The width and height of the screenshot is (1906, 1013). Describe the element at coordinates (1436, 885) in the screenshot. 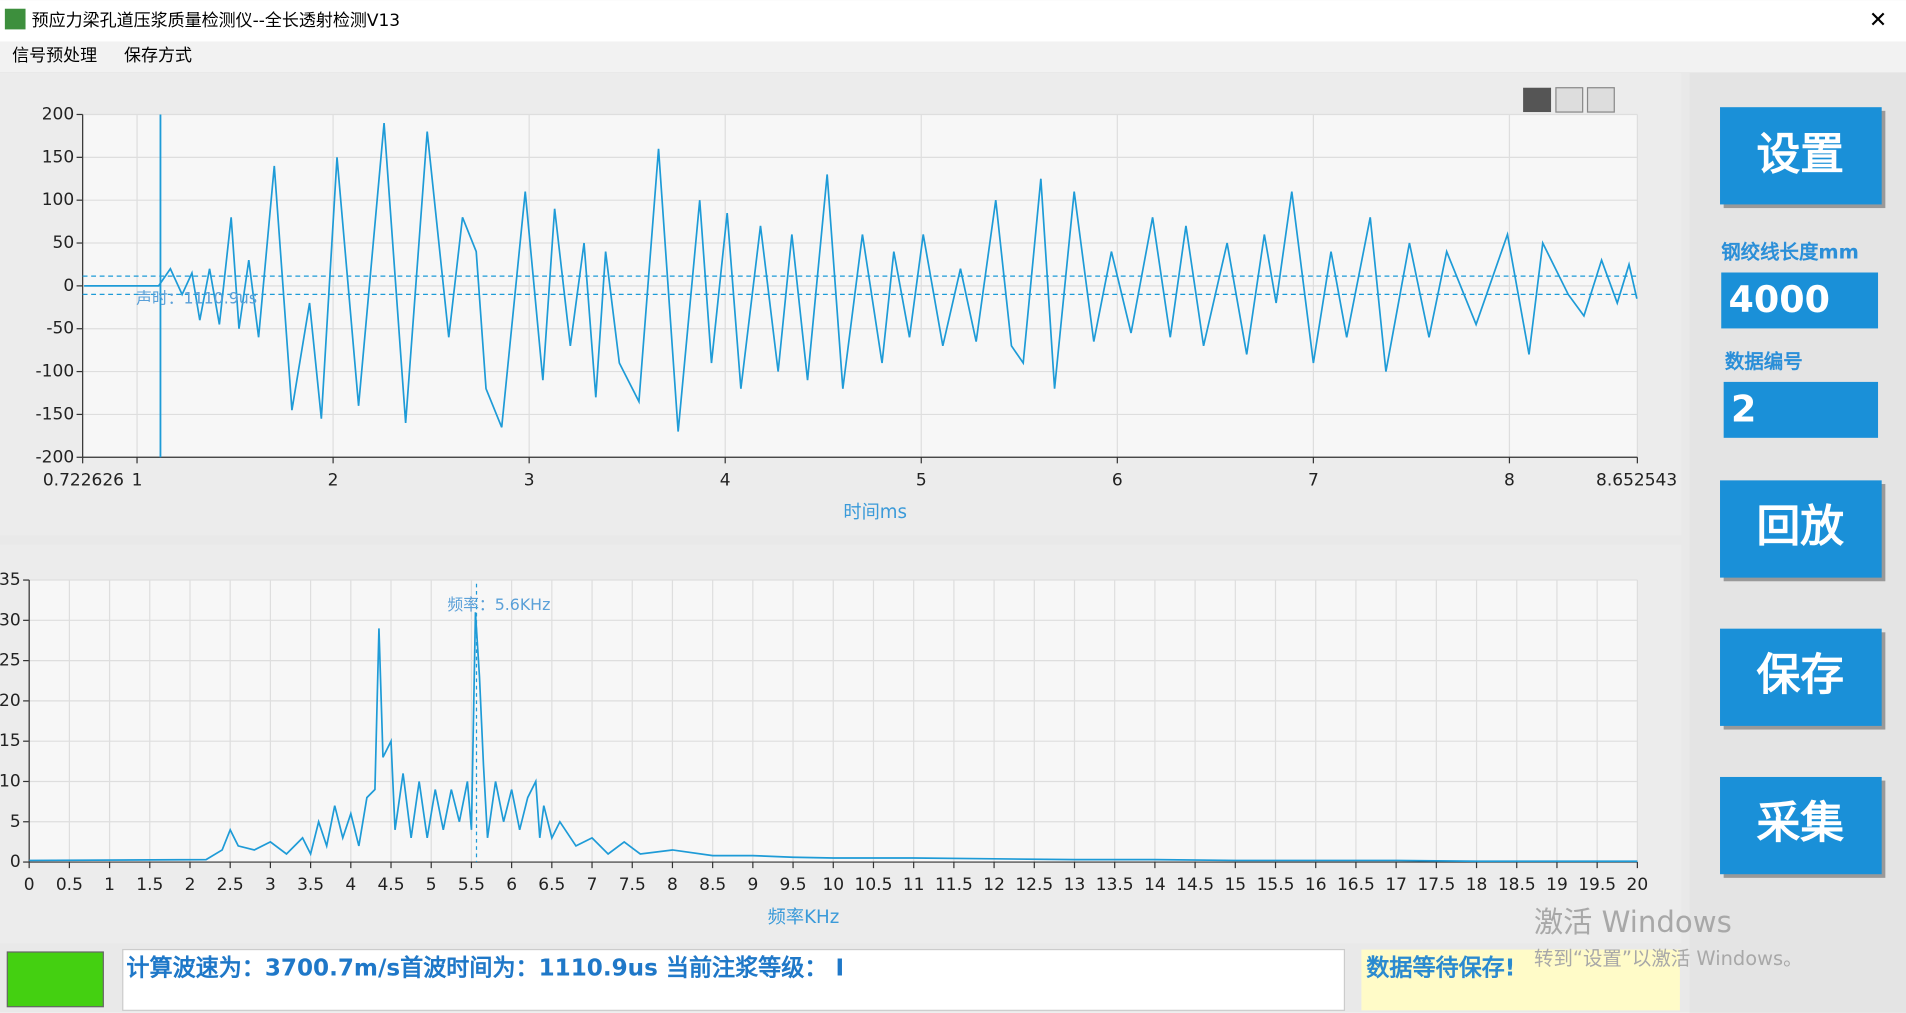

I see `x-tick-label: 17.5` at that location.